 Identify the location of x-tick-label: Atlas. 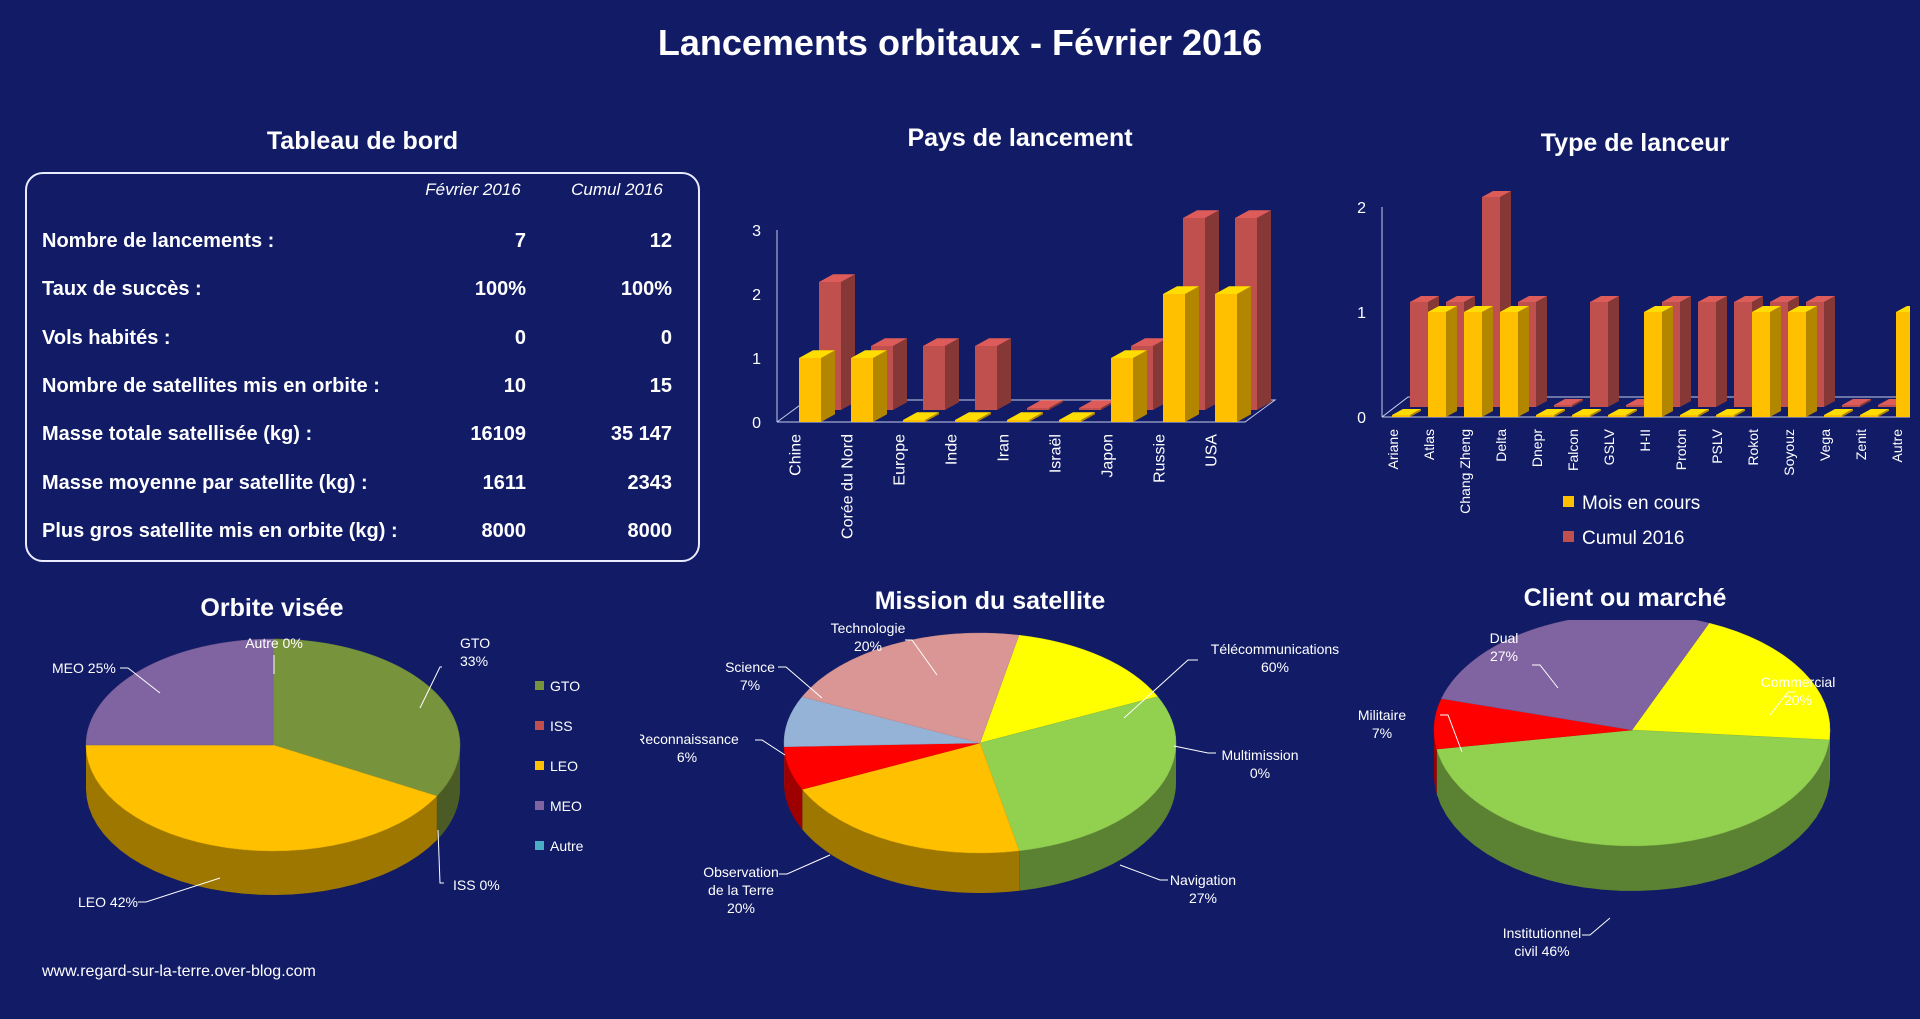
(1429, 444).